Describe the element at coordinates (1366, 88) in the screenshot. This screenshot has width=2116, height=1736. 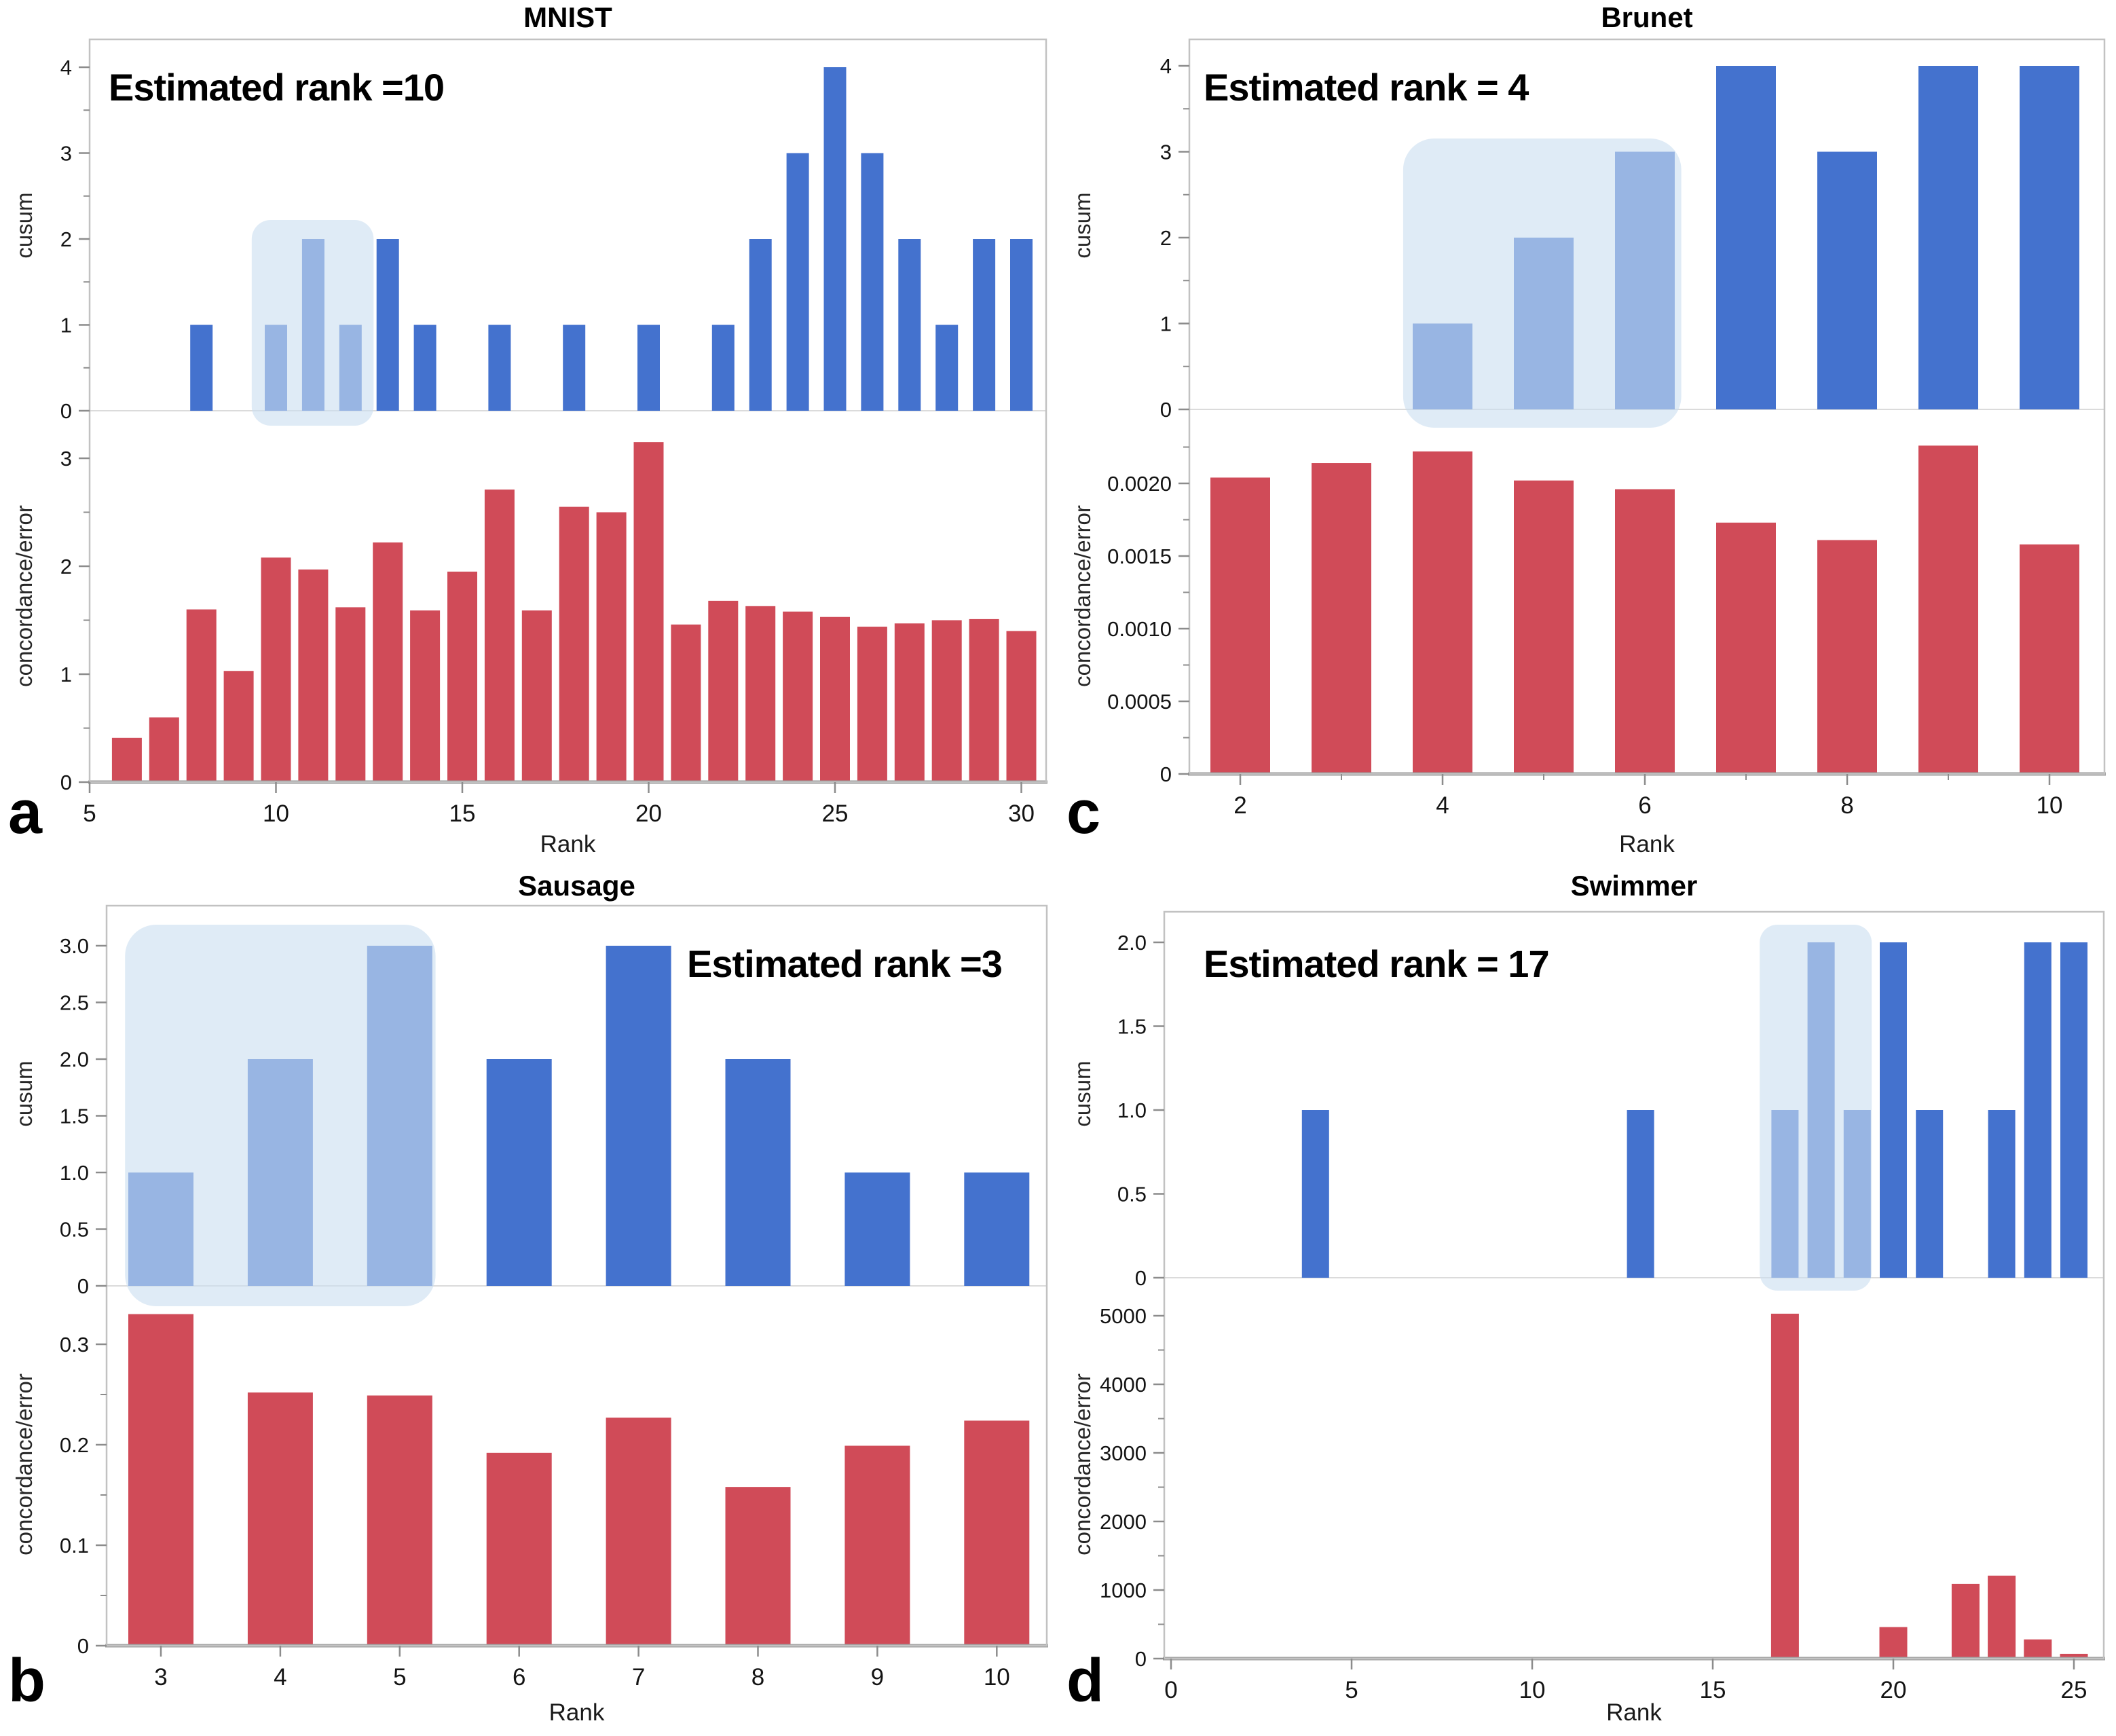
I see `estimated-rank-annotation: Estimated rank = 4` at that location.